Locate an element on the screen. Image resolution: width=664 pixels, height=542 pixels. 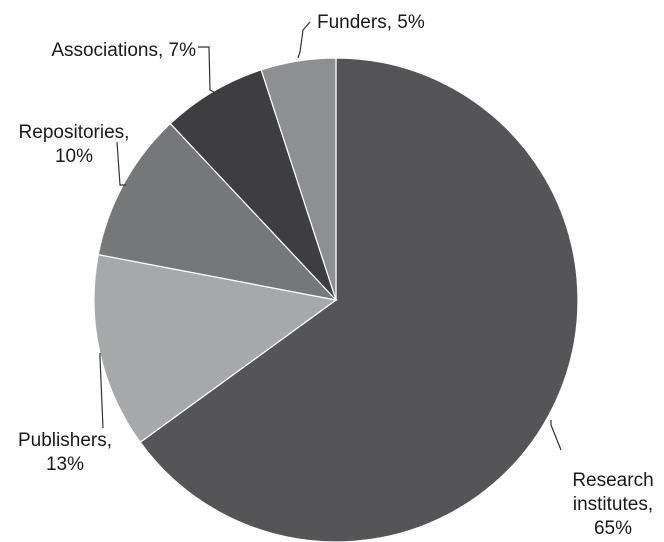
pie-slice-publishers is located at coordinates (215, 348).